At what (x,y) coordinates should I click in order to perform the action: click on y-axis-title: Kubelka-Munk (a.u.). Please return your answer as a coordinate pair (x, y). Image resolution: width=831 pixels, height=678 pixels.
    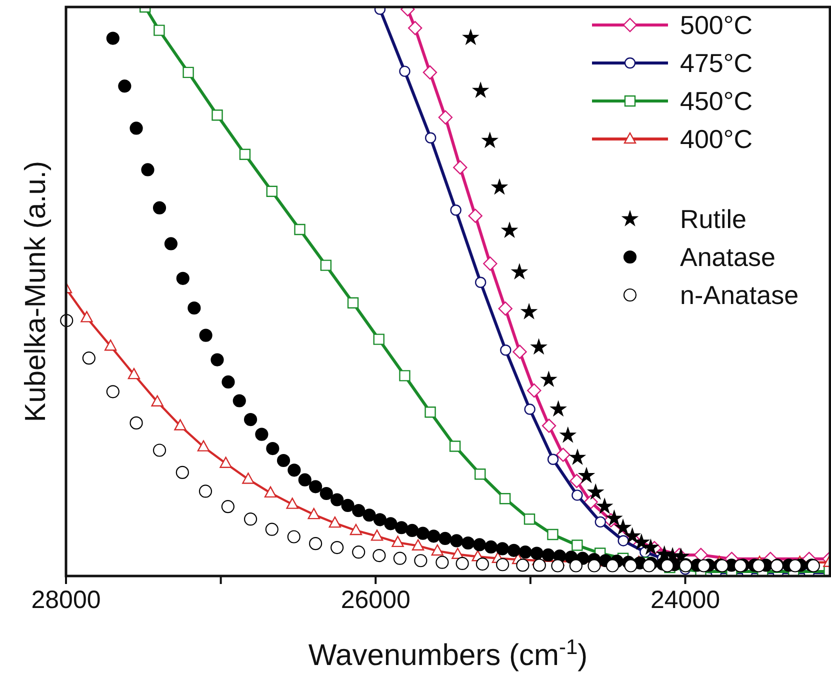
    Looking at the image, I should click on (36, 291).